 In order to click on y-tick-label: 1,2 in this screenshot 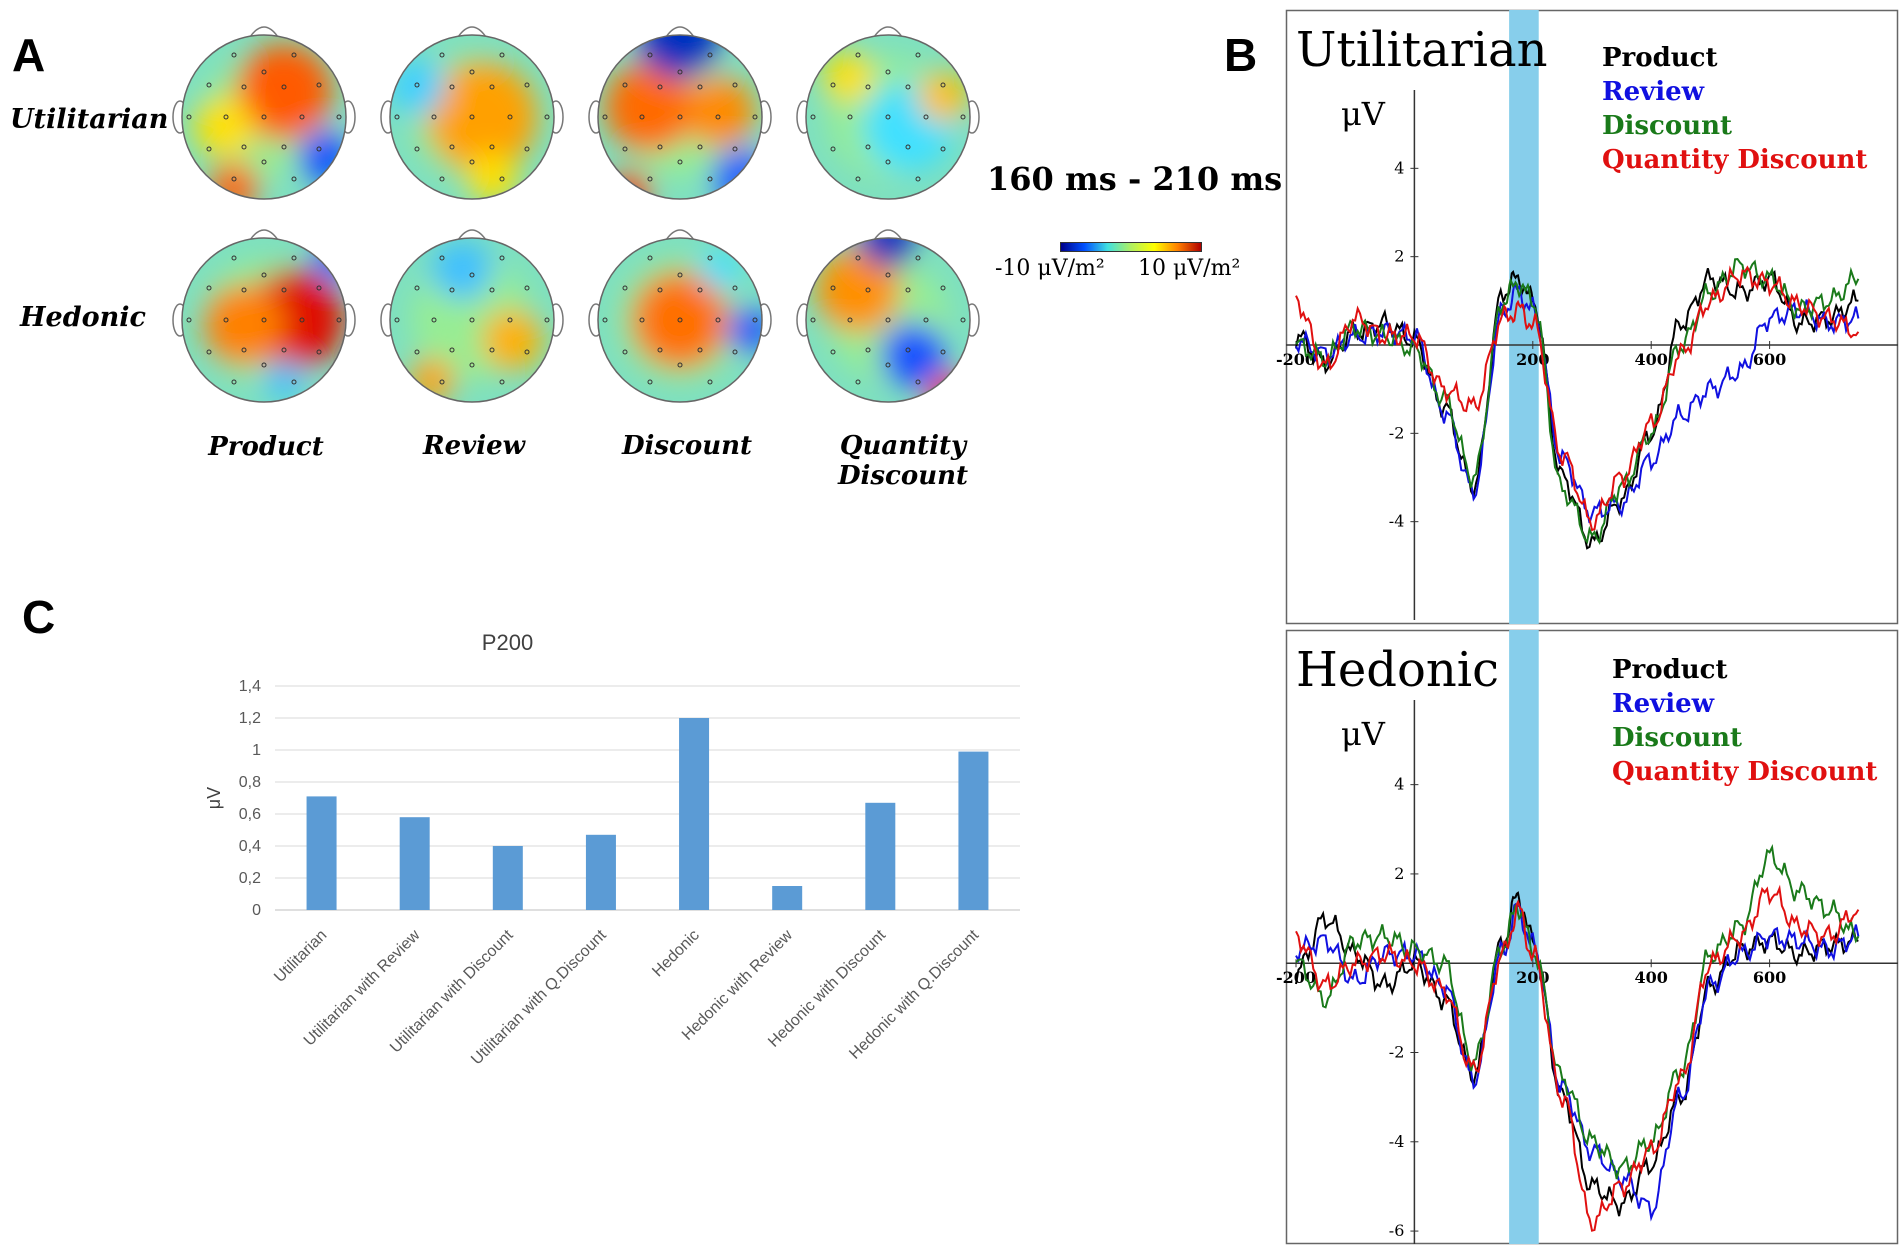, I will do `click(250, 718)`.